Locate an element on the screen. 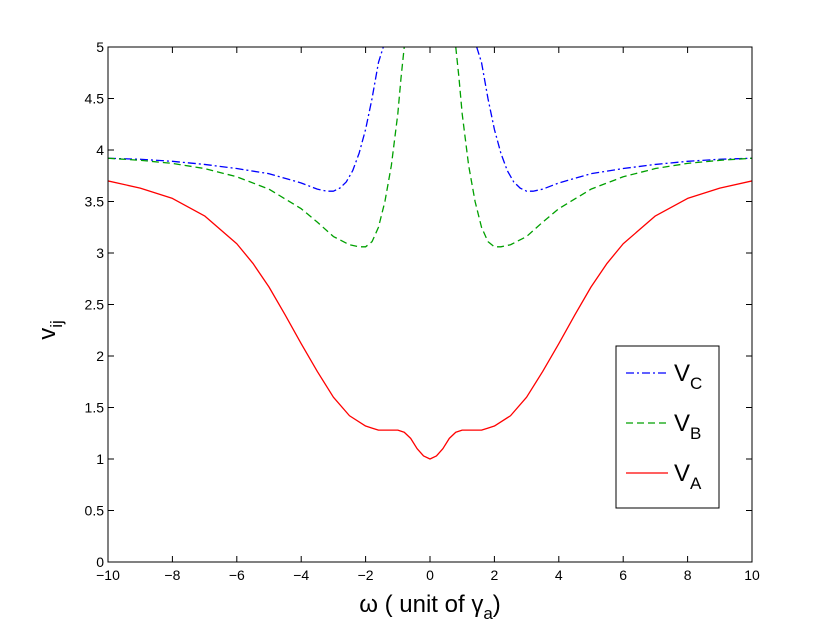 This screenshot has height=631, width=830. x-tick-label: −10 is located at coordinates (108, 575).